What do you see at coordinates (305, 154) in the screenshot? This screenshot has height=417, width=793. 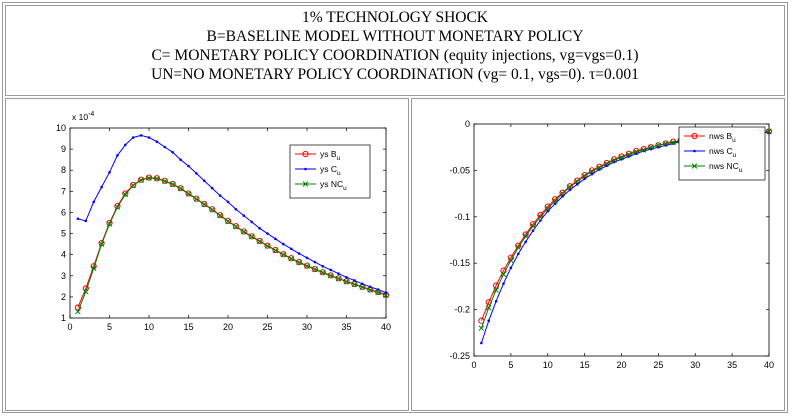 I see `legend-marker` at bounding box center [305, 154].